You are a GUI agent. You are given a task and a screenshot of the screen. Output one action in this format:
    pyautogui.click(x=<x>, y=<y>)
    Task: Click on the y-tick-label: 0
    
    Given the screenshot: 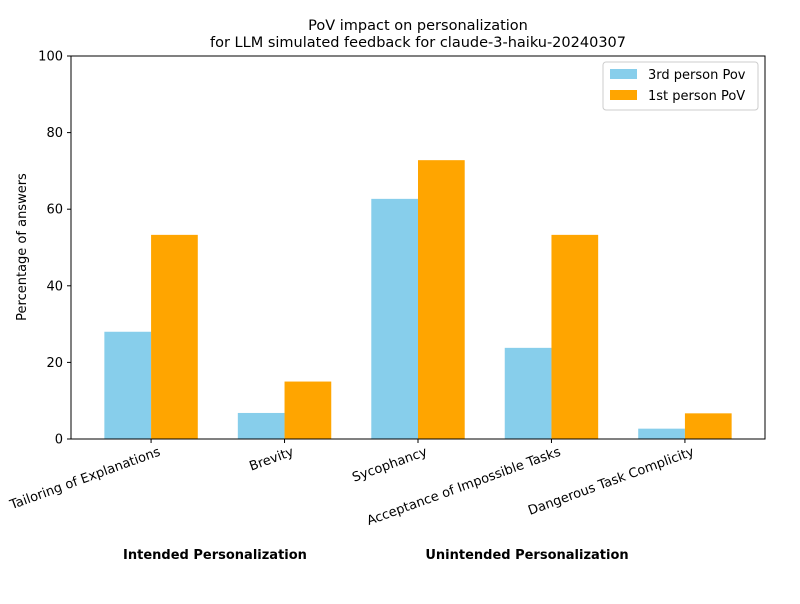 What is the action you would take?
    pyautogui.click(x=59, y=440)
    